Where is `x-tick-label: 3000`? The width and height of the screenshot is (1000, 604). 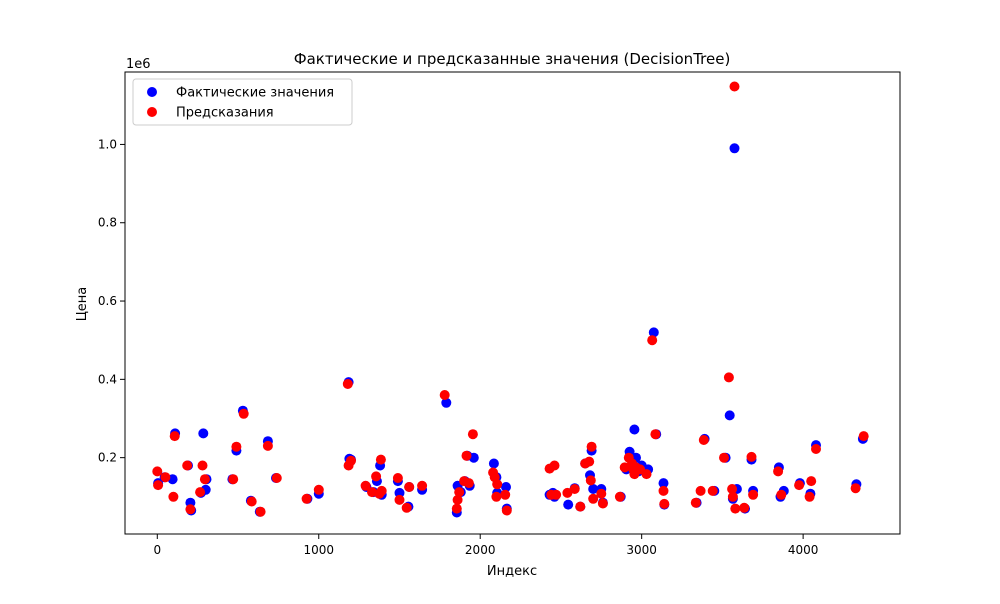 x-tick-label: 3000 is located at coordinates (641, 550).